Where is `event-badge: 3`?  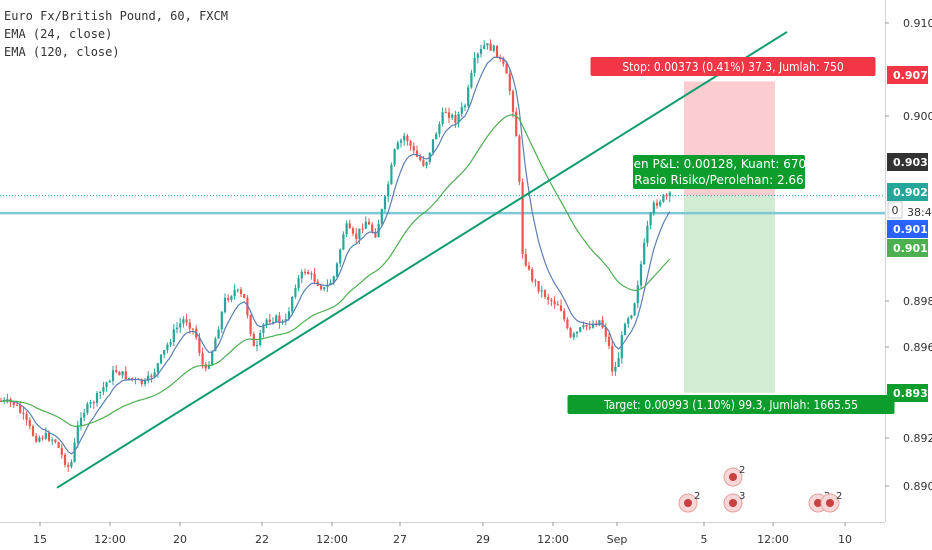 event-badge: 3 is located at coordinates (734, 502).